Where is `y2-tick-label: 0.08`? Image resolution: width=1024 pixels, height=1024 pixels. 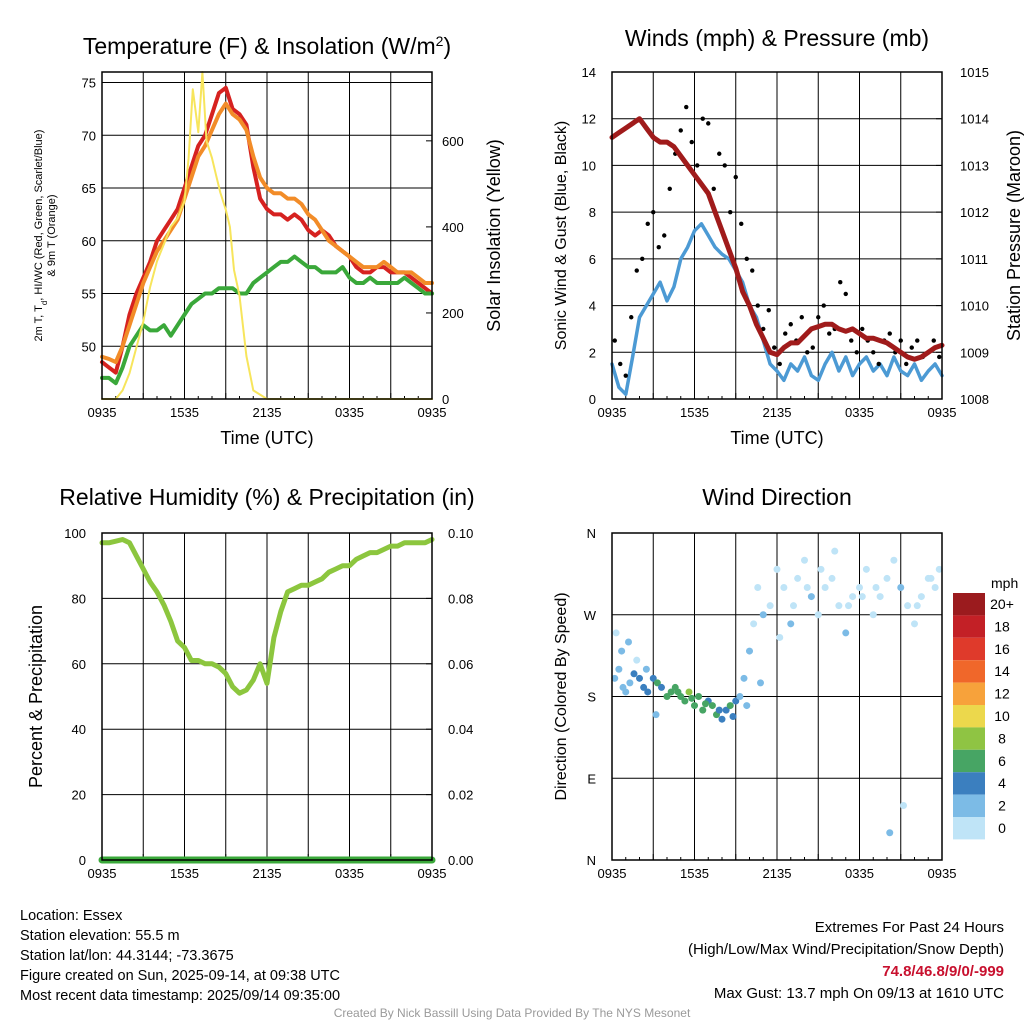
y2-tick-label: 0.08 is located at coordinates (460, 598).